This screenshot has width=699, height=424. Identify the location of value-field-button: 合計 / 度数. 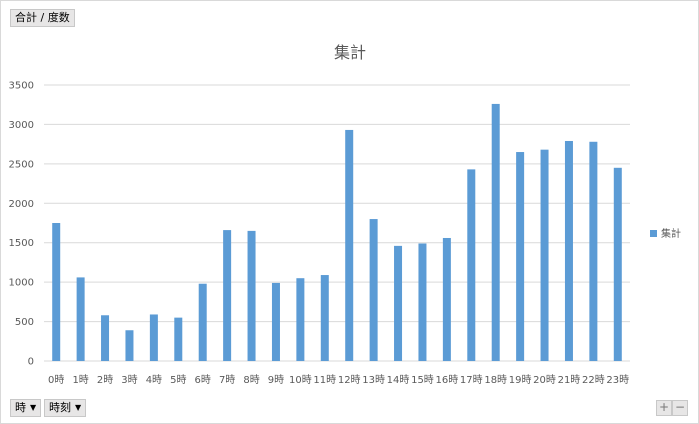
(42, 18).